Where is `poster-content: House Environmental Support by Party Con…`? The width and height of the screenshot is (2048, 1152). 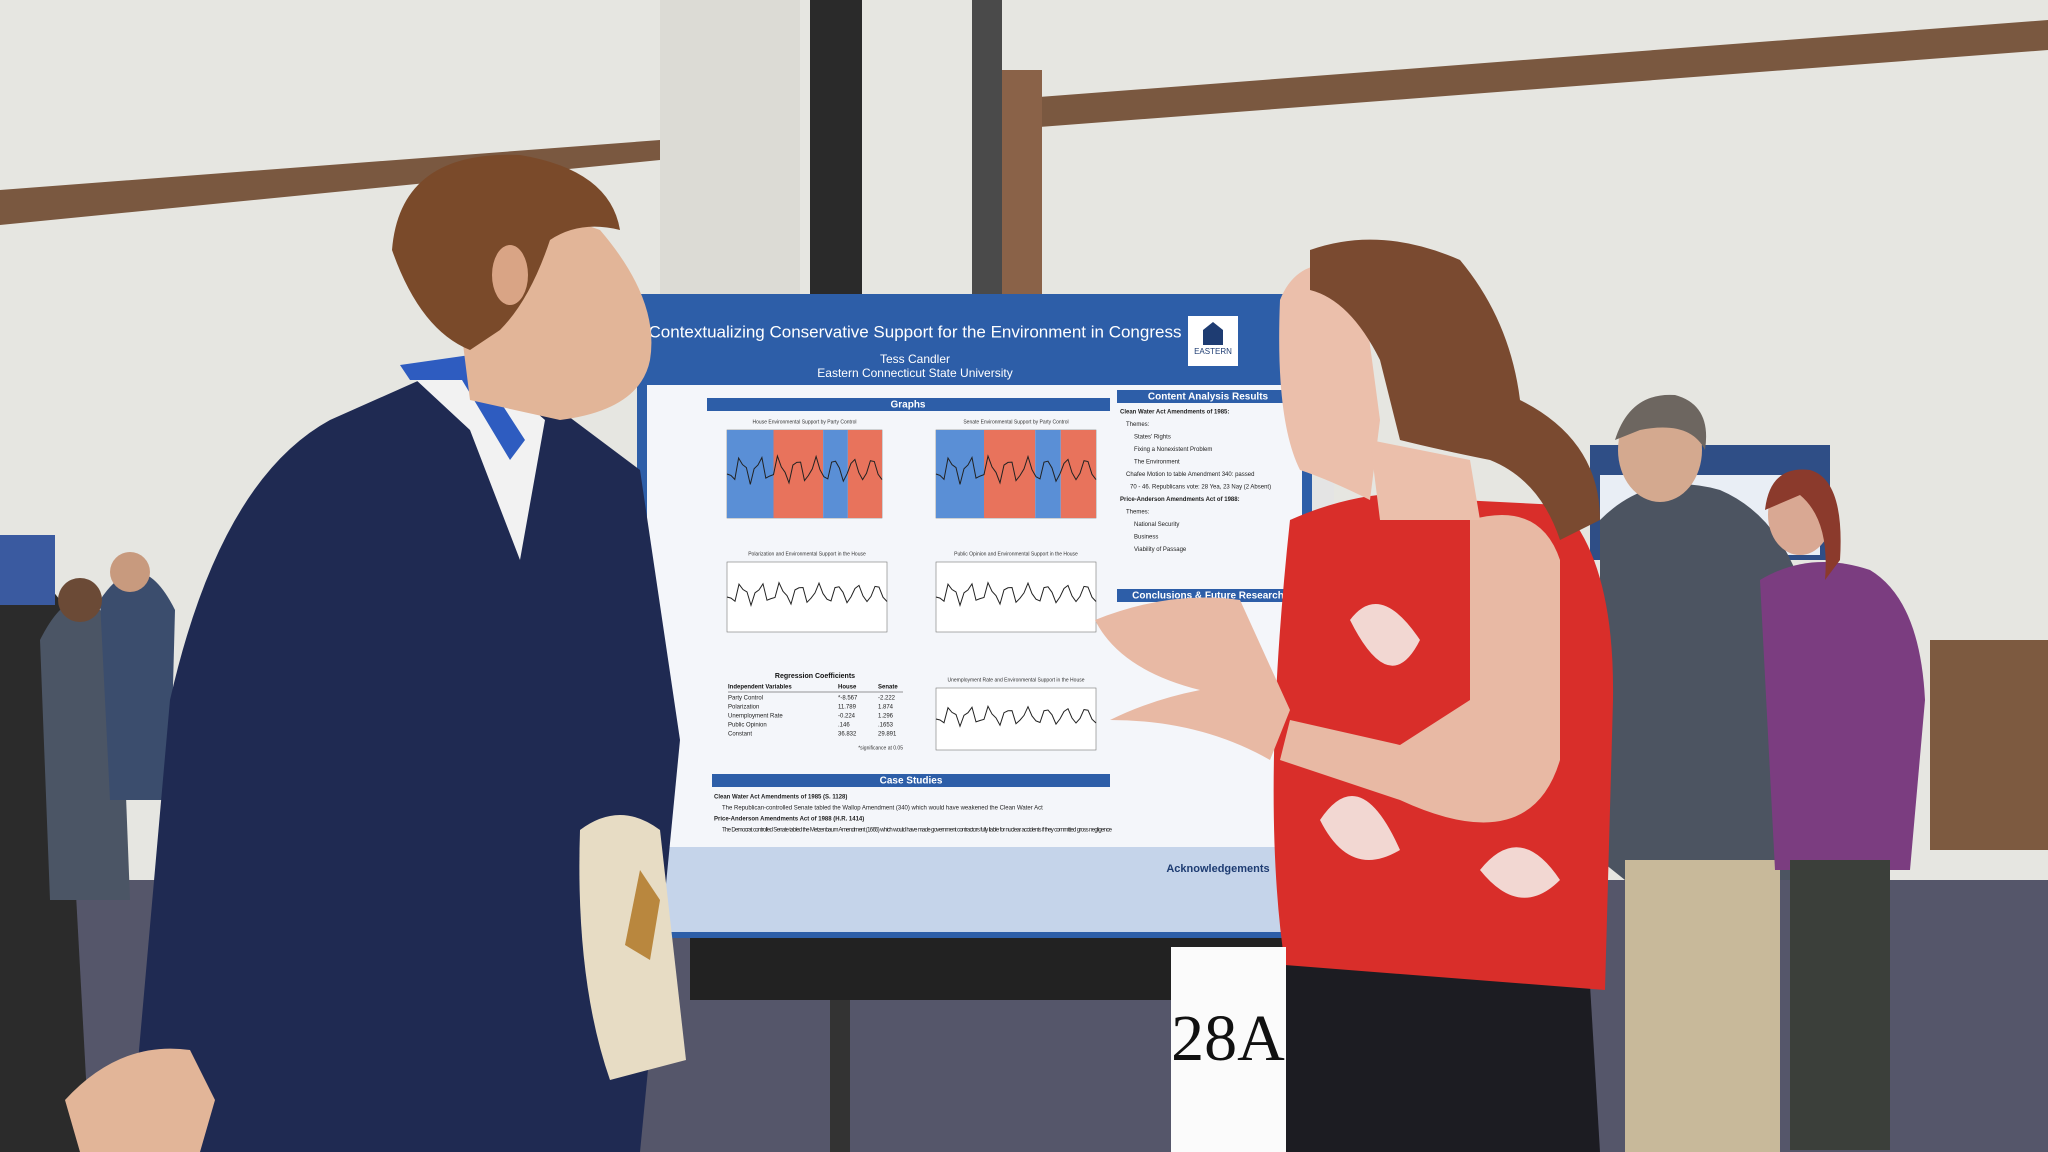
poster-content: House Environmental Support by Party Con… is located at coordinates (992, 622).